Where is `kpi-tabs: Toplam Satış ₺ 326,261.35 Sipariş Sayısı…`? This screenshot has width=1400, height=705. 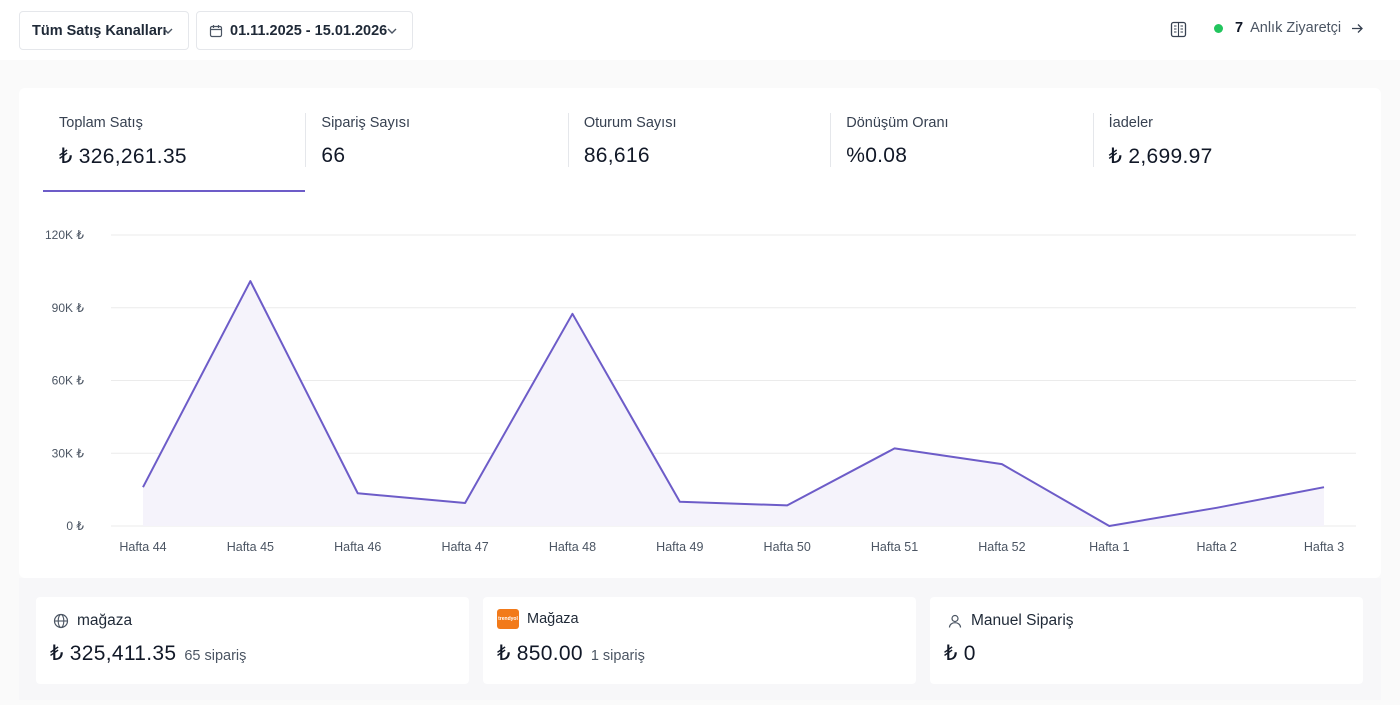 kpi-tabs: Toplam Satış ₺ 326,261.35 Sipariş Sayısı… is located at coordinates (699, 140).